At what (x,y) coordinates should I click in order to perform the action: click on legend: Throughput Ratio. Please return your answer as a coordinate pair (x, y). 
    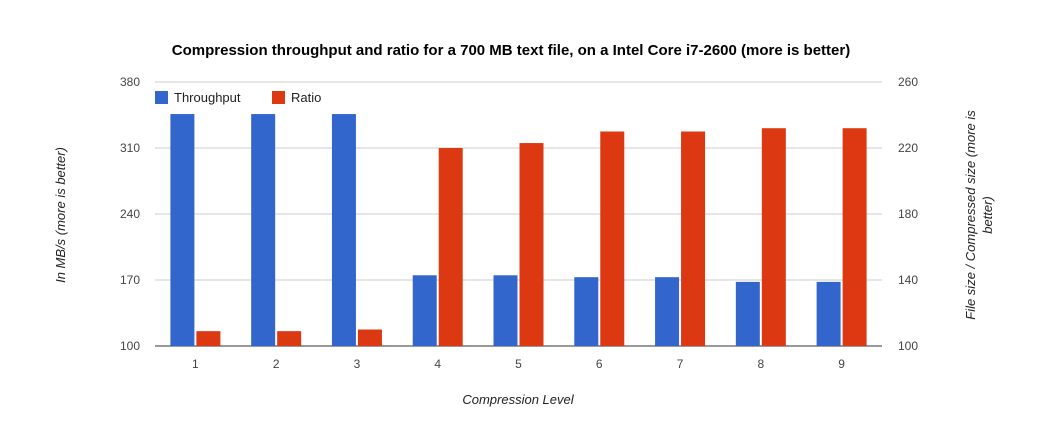
    Looking at the image, I should click on (238, 97).